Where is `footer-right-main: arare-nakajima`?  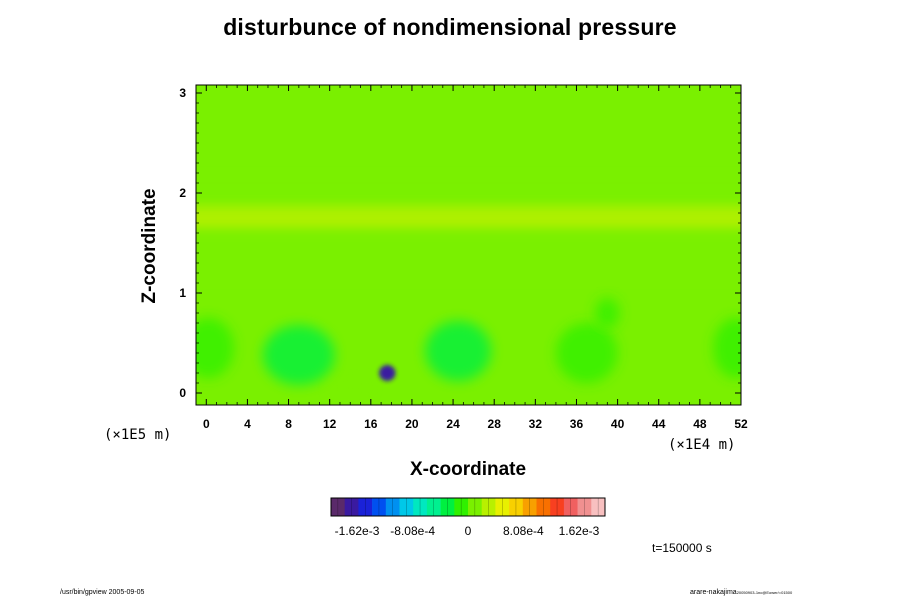
footer-right-main: arare-nakajima is located at coordinates (713, 592).